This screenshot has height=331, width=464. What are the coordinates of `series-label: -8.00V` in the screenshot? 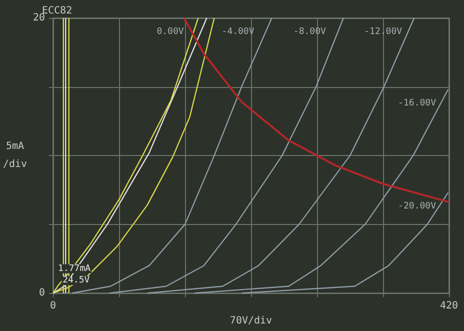 It's located at (309, 32).